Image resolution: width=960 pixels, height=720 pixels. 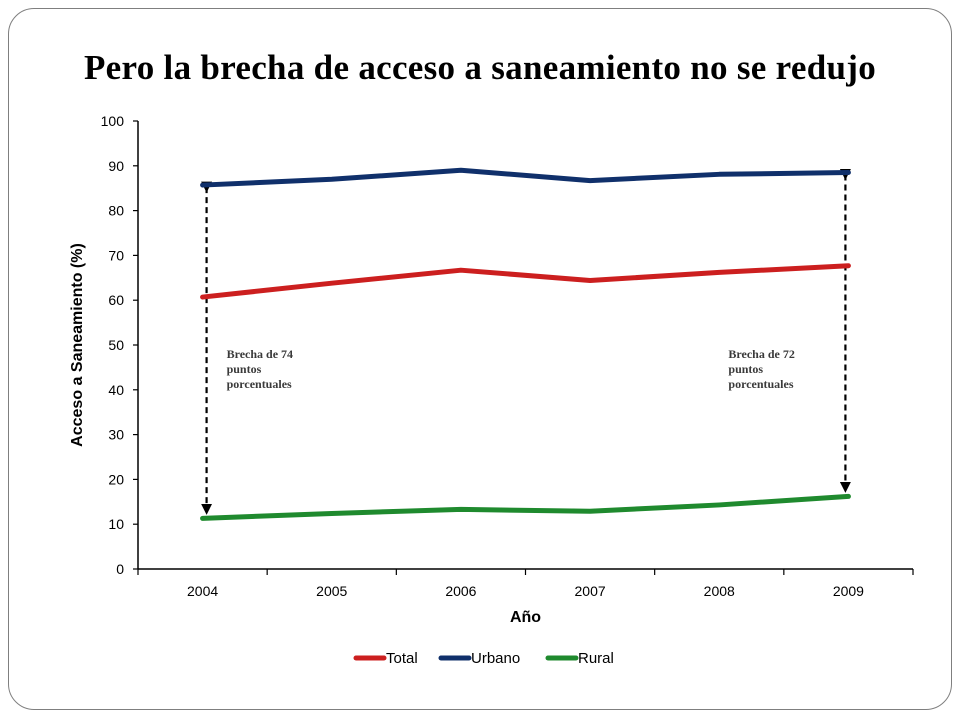 What do you see at coordinates (331, 591) in the screenshot?
I see `x-tick-label: 2005` at bounding box center [331, 591].